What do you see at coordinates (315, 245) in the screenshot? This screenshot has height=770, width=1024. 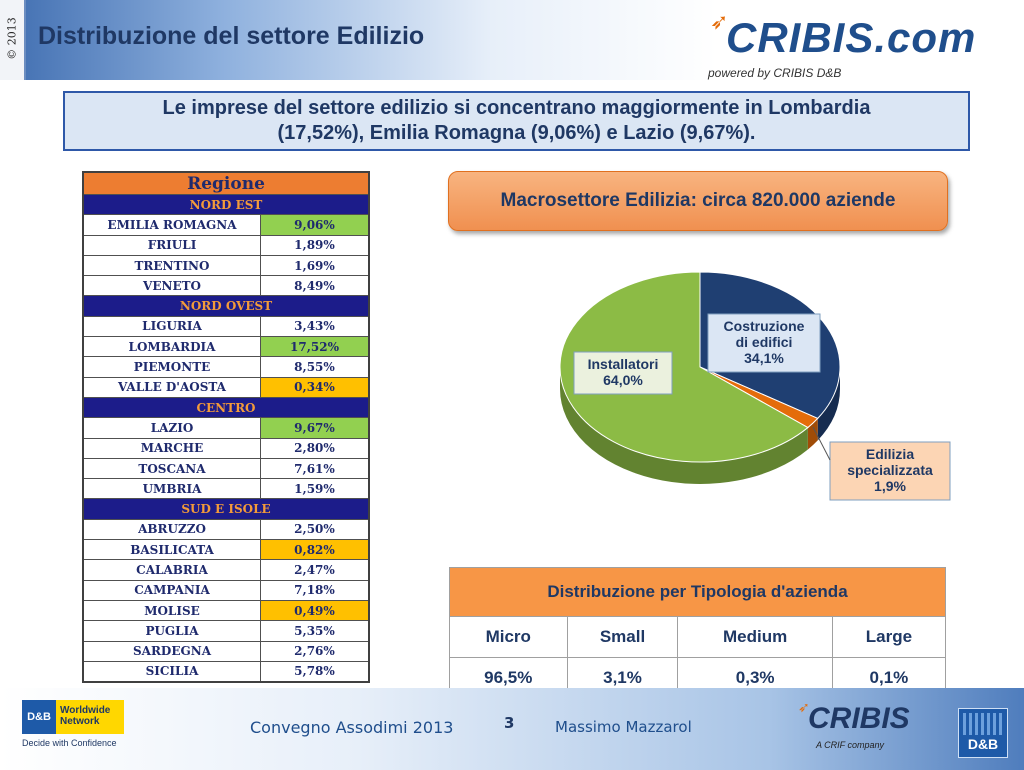 I see `region-value: 1,89%` at bounding box center [315, 245].